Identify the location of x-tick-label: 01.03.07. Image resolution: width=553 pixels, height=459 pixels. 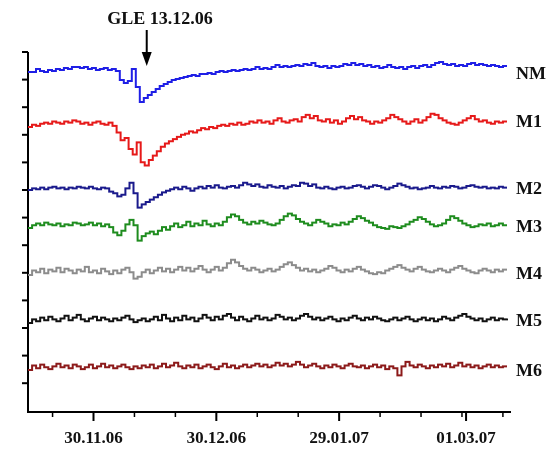
(466, 437).